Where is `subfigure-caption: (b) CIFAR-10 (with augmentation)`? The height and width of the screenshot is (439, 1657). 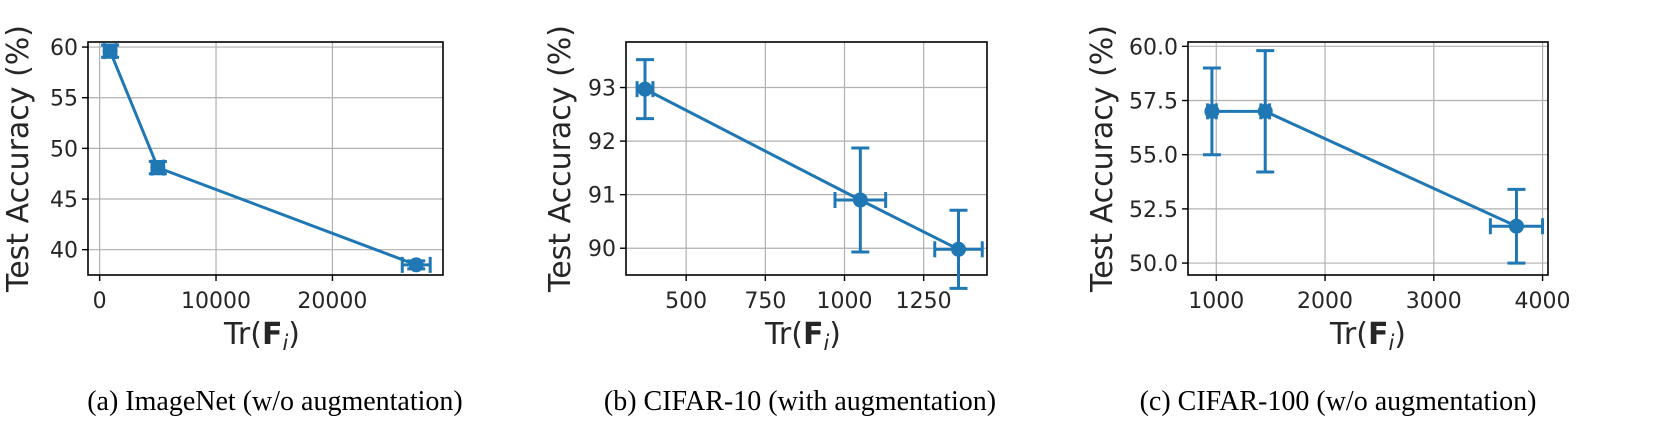
subfigure-caption: (b) CIFAR-10 (with augmentation) is located at coordinates (800, 401).